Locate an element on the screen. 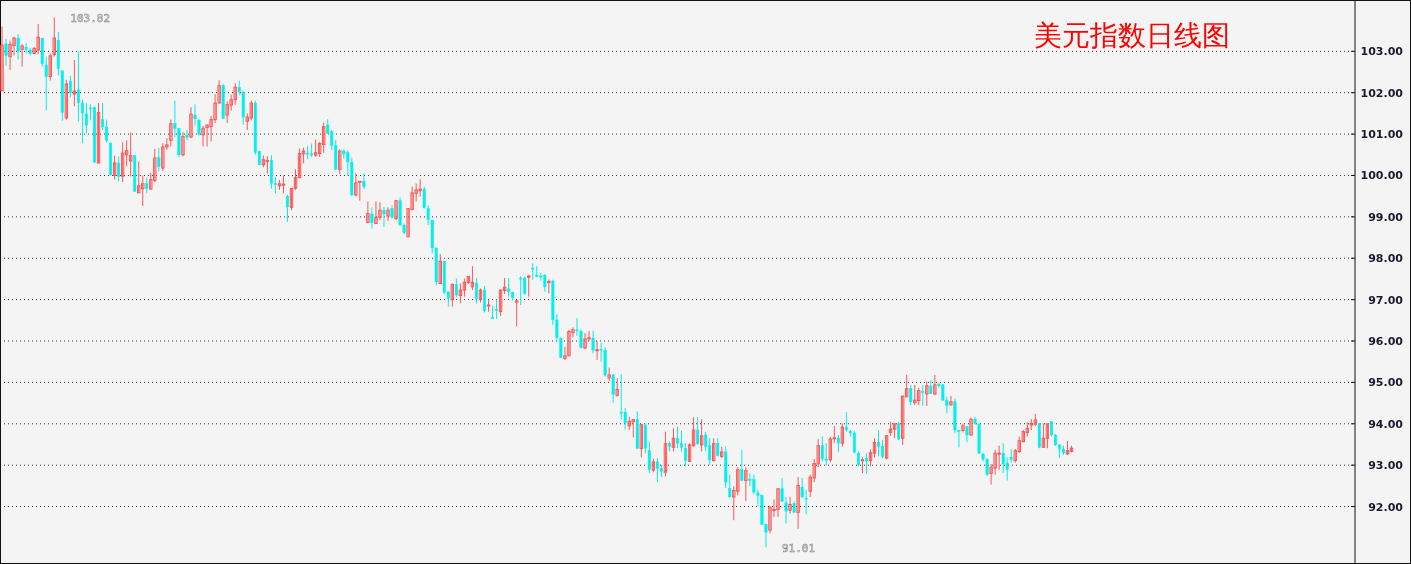  y-tick-label: 96.00 is located at coordinates (1386, 342).